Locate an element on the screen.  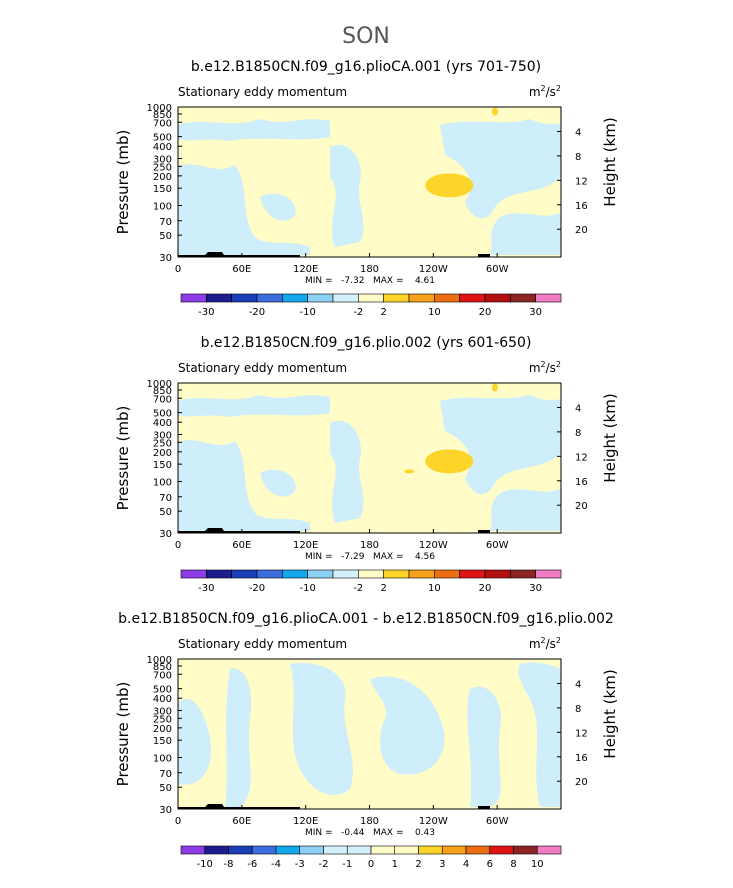
panel-subtitle: Stationary eddy momentum is located at coordinates (262, 92).